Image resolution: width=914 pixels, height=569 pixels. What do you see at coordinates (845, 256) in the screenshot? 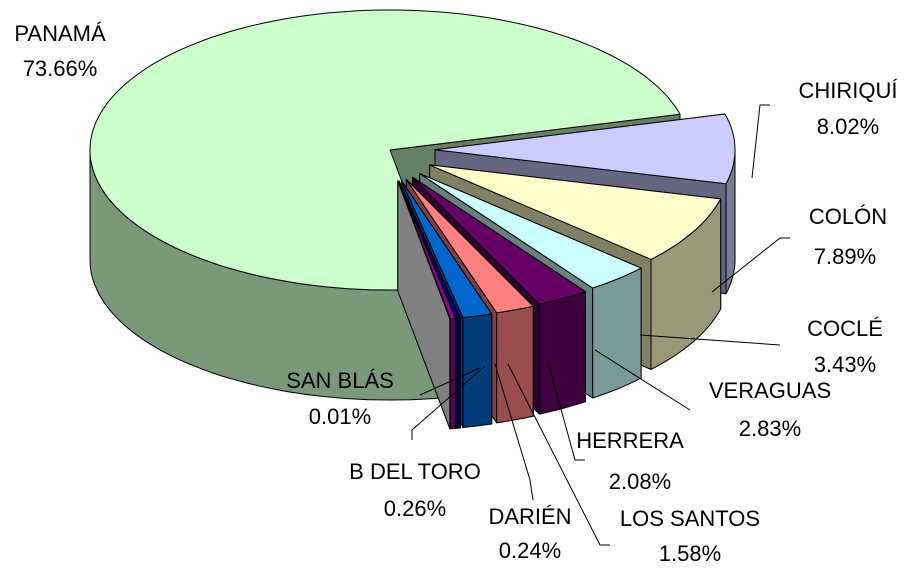
I see `value-label: 7.89%` at bounding box center [845, 256].